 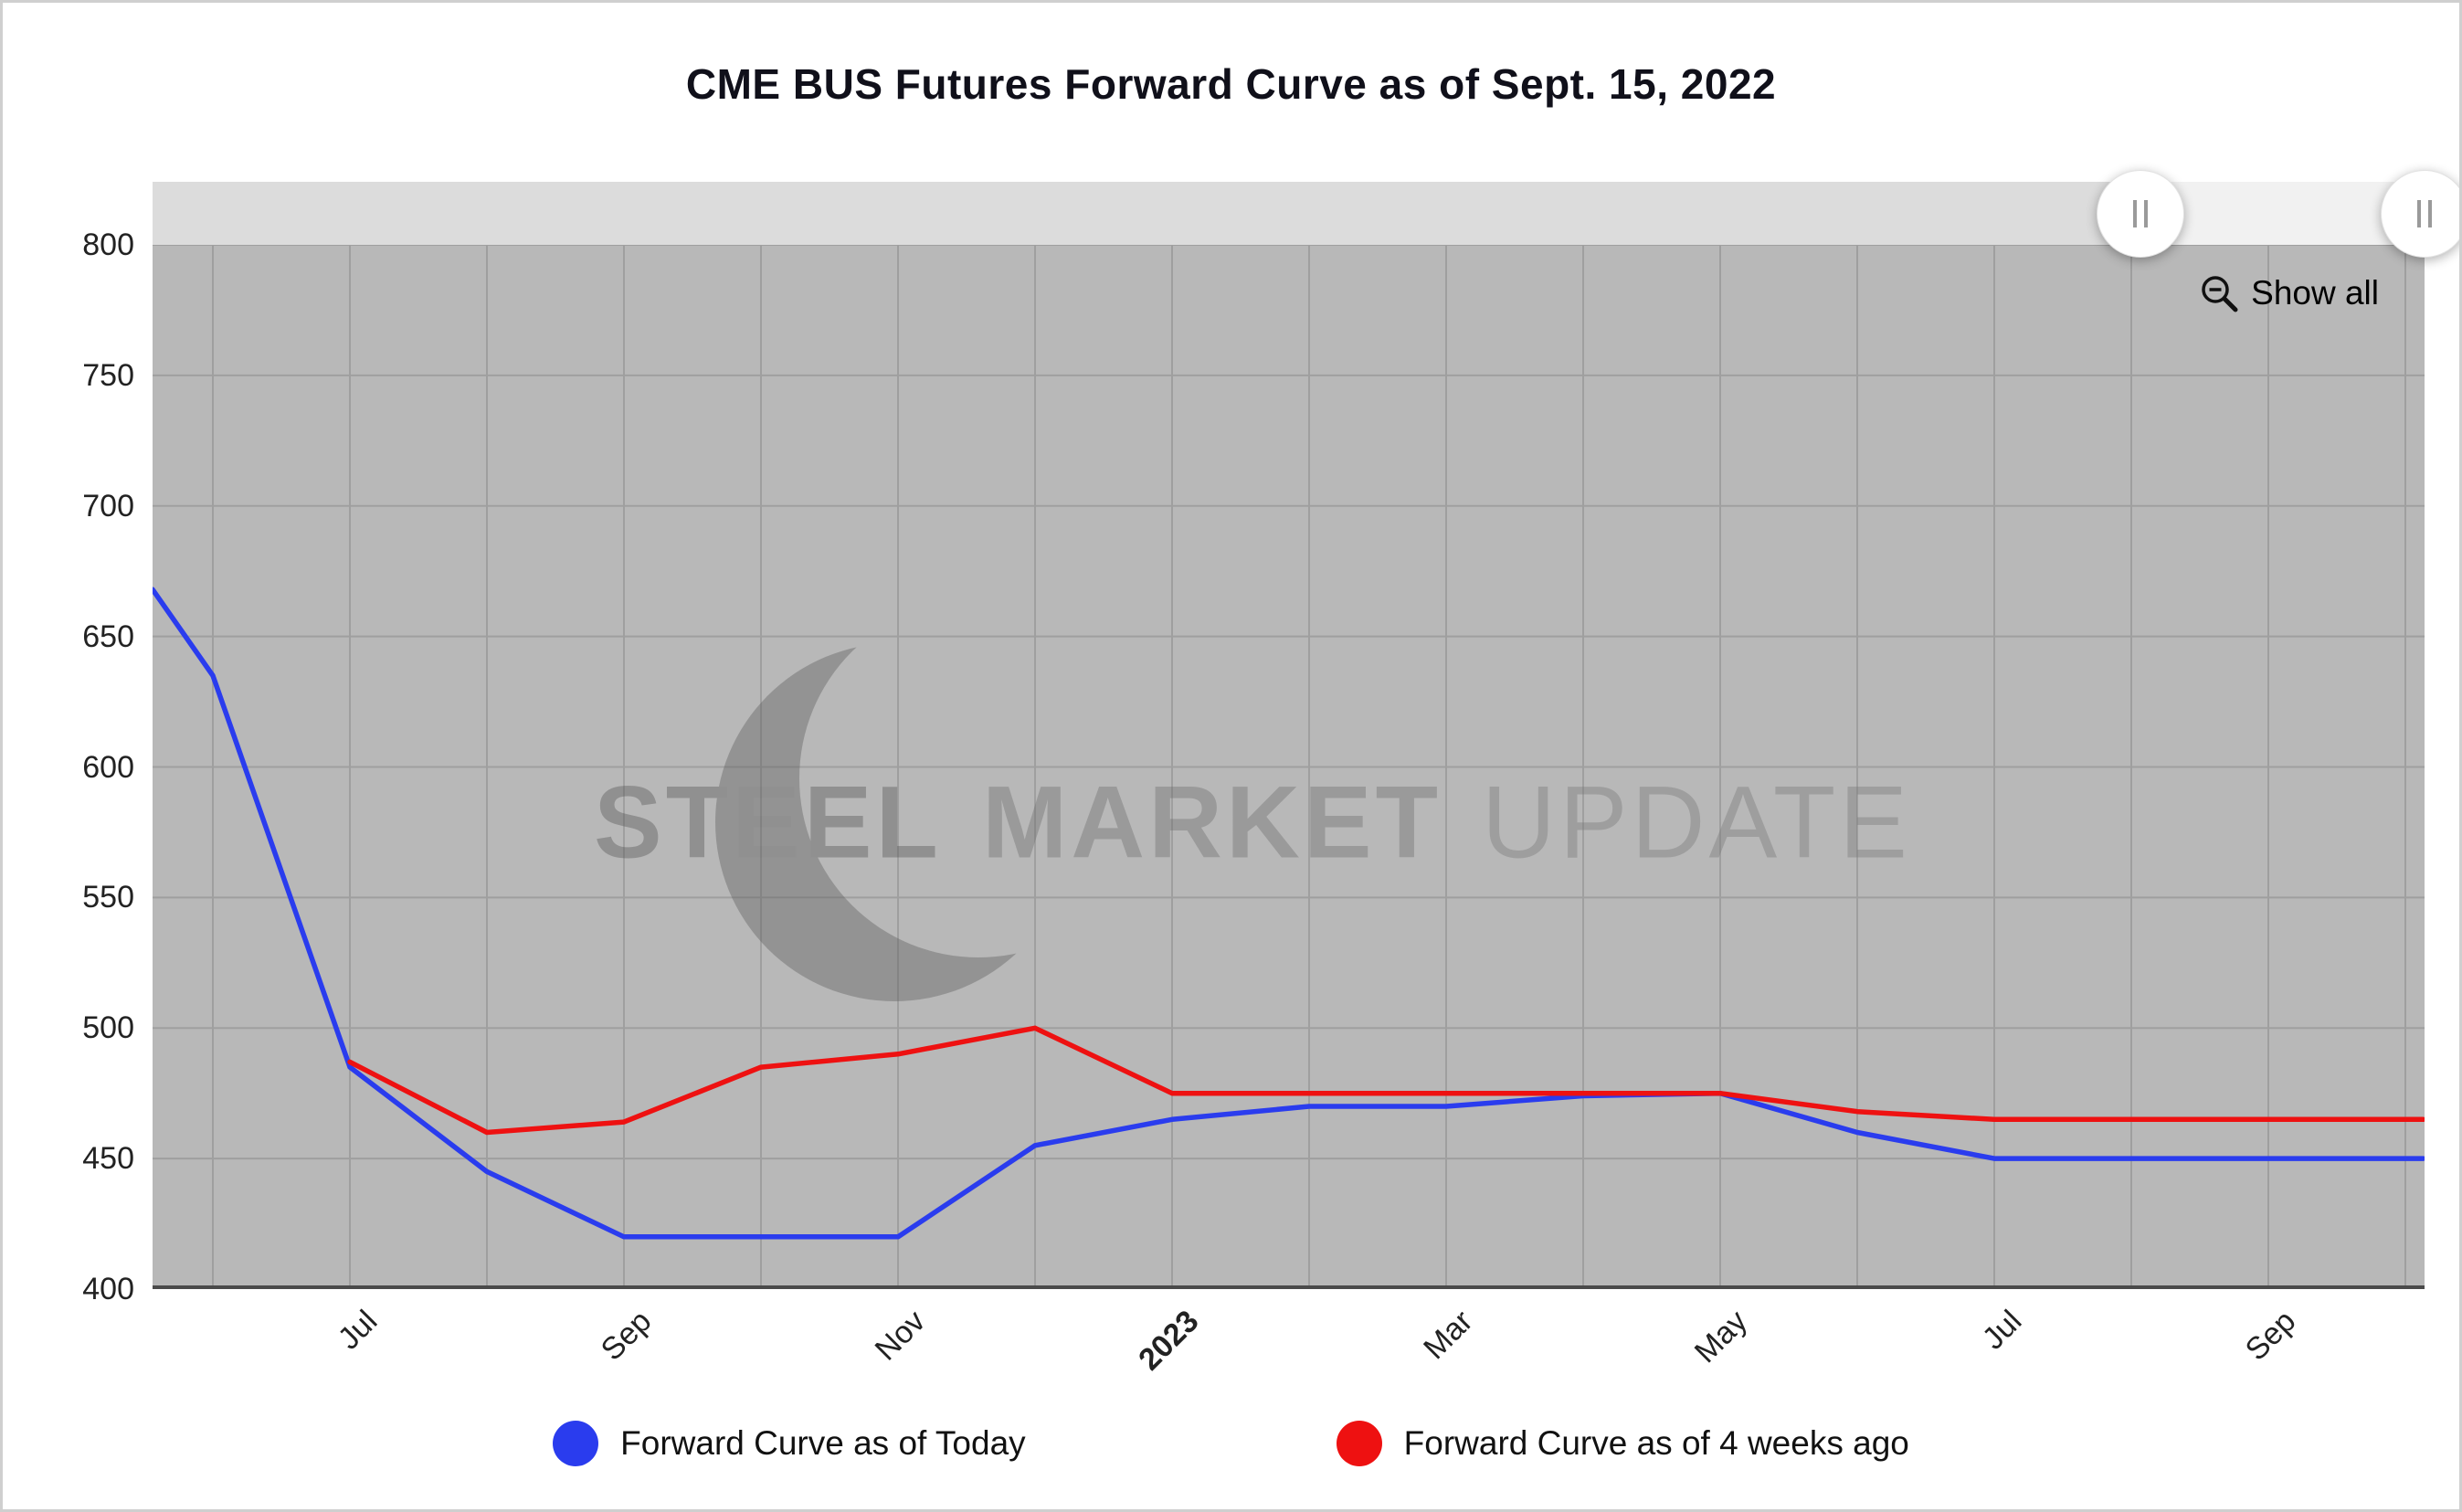 I want to click on x-axis-label: May, so click(x=1720, y=1337).